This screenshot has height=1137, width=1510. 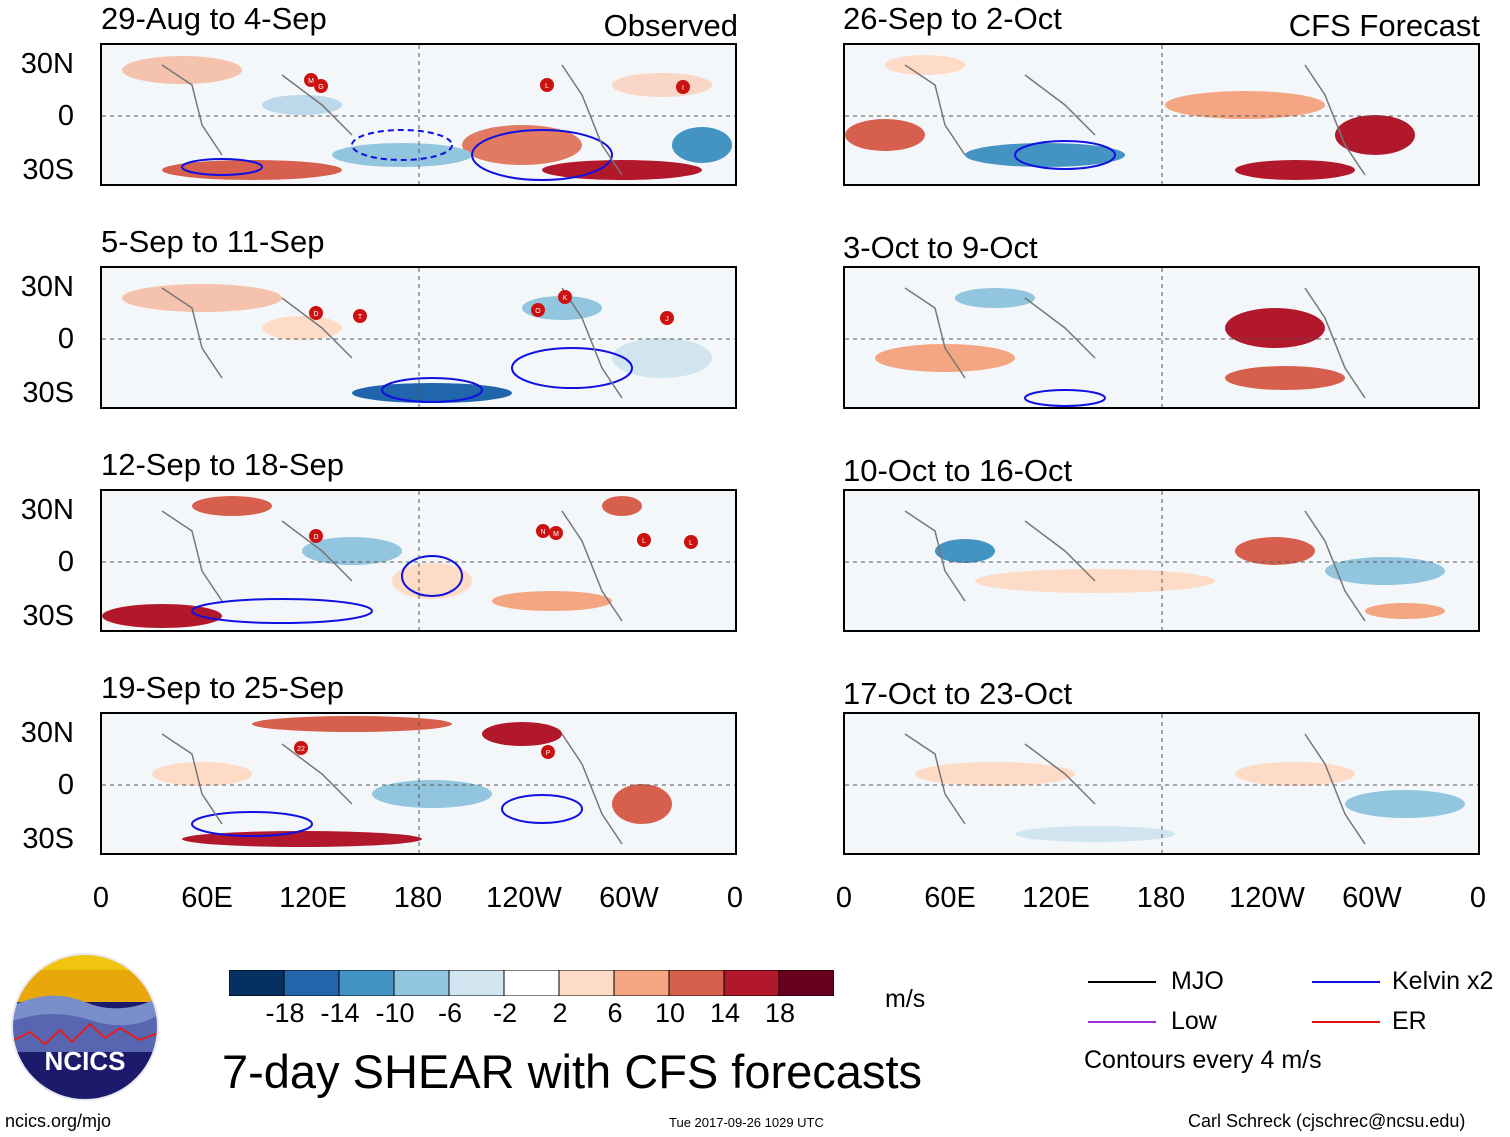 What do you see at coordinates (952, 18) in the screenshot?
I see `panel-title: 26-Sep to 2-Oct` at bounding box center [952, 18].